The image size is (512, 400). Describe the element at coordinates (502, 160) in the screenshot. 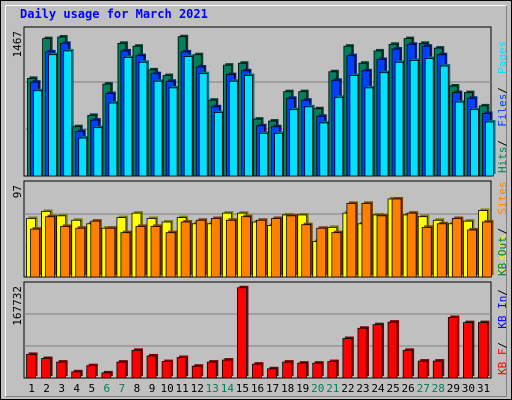

I see `legend-hits: Hits` at that location.